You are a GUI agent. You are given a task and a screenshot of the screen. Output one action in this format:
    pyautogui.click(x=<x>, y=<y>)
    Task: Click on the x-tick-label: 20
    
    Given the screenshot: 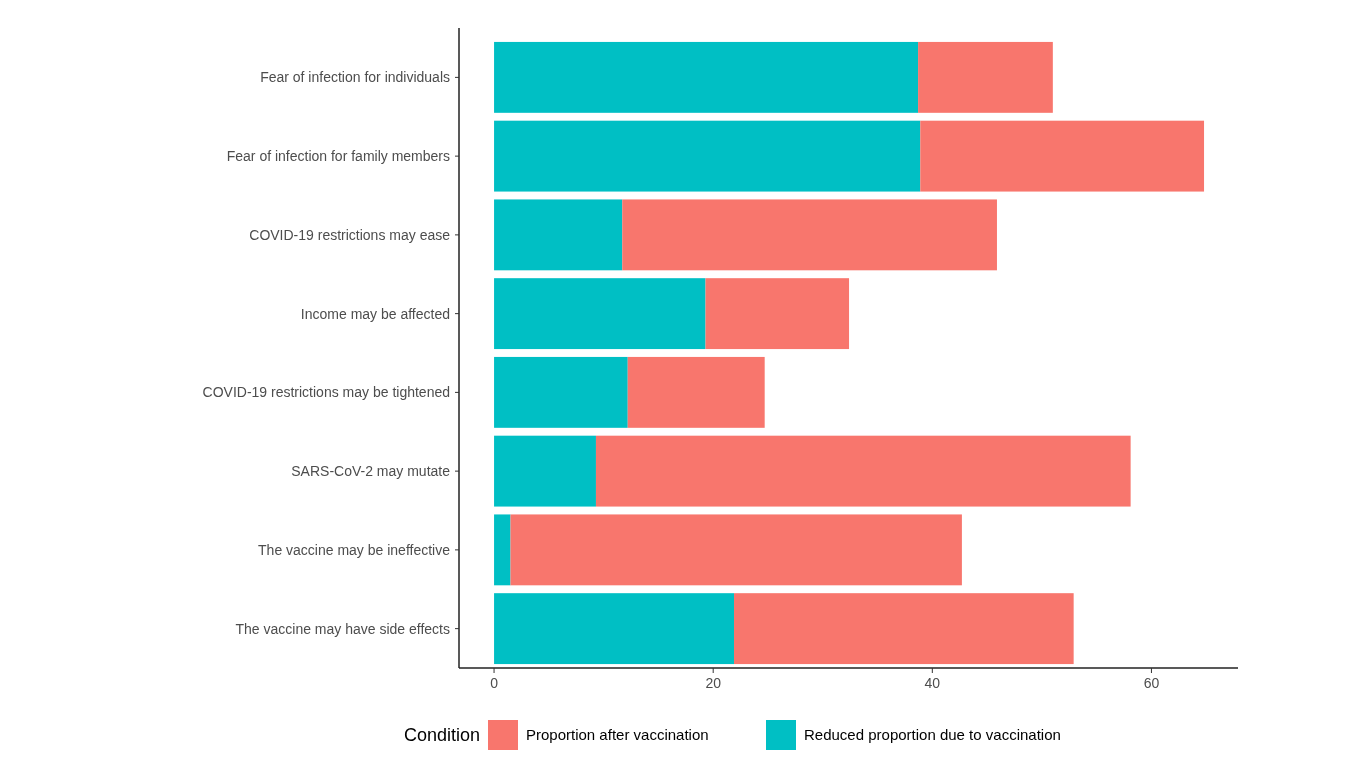 What is the action you would take?
    pyautogui.click(x=713, y=683)
    